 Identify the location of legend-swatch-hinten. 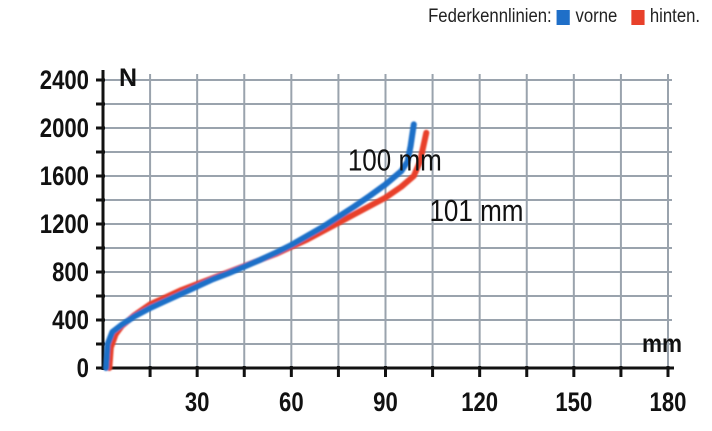
(638, 17).